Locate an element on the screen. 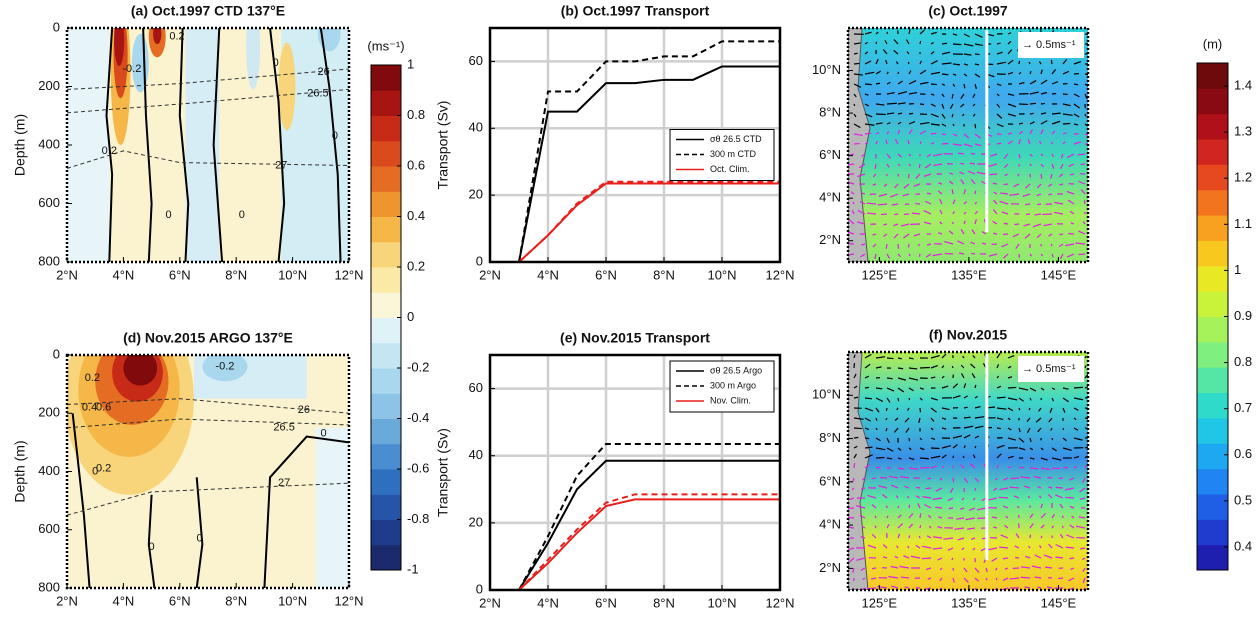  x-tick-label: 125°E is located at coordinates (880, 602).